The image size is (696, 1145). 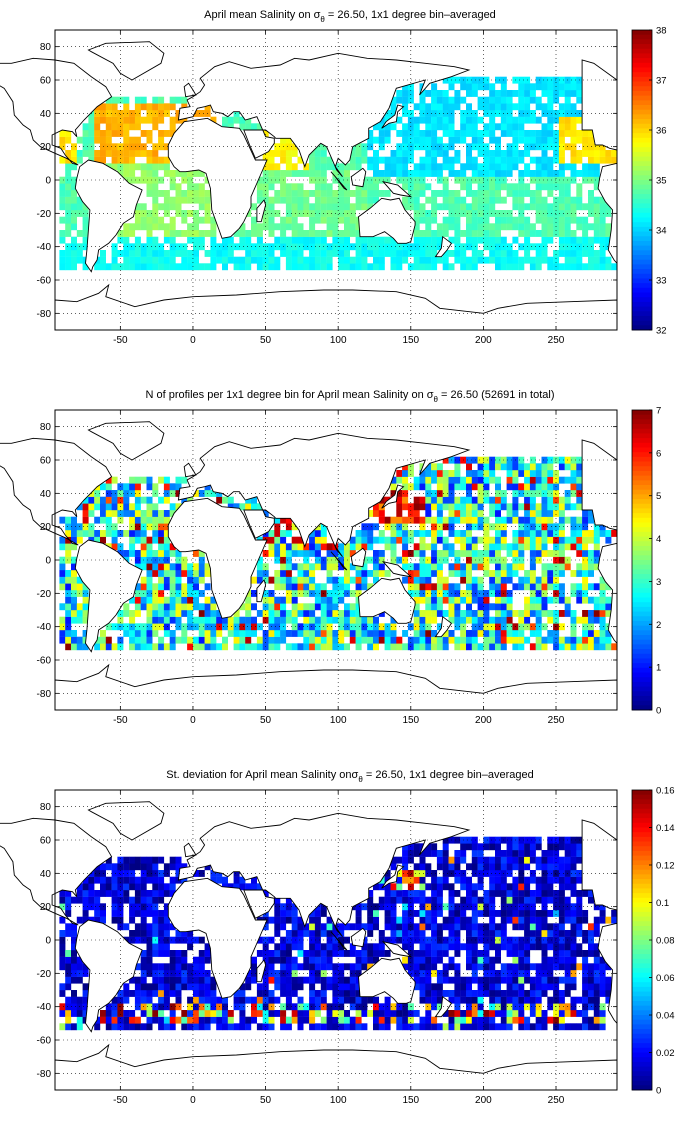 What do you see at coordinates (661, 331) in the screenshot?
I see `colorbar-tick-label: 32` at bounding box center [661, 331].